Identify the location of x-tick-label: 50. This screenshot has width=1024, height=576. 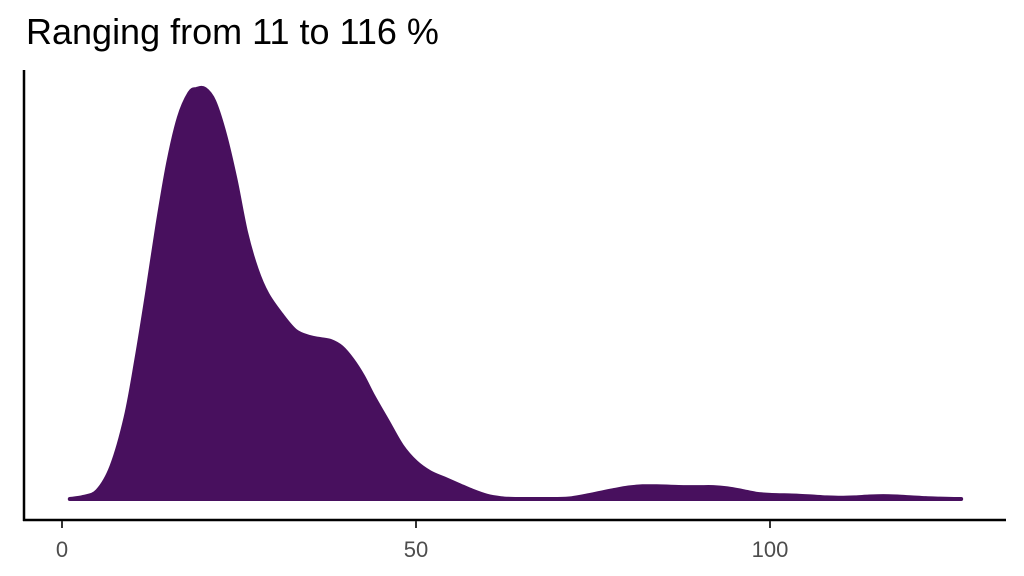
(416, 549).